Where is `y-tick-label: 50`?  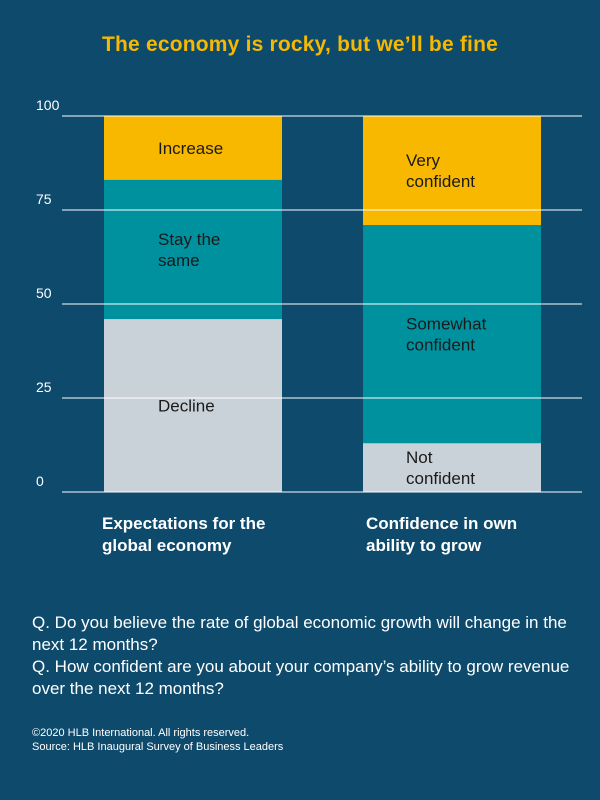 y-tick-label: 50 is located at coordinates (44, 293).